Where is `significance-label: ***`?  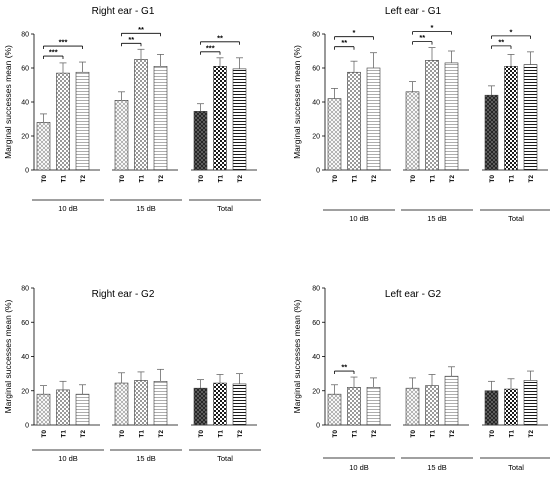 significance-label: *** is located at coordinates (53, 52).